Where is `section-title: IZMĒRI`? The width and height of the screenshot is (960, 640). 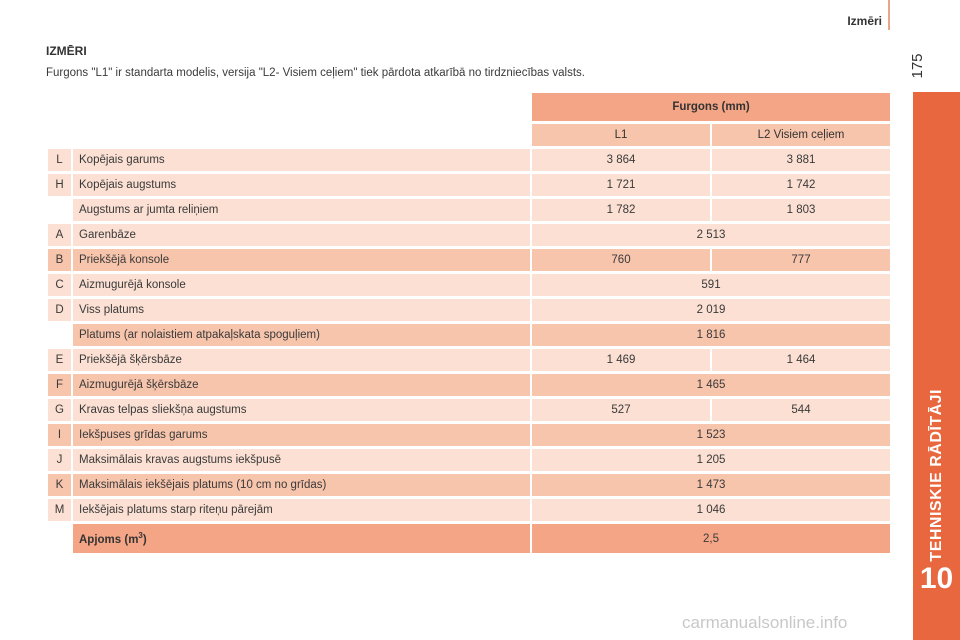
section-title: IZMĒRI is located at coordinates (66, 51).